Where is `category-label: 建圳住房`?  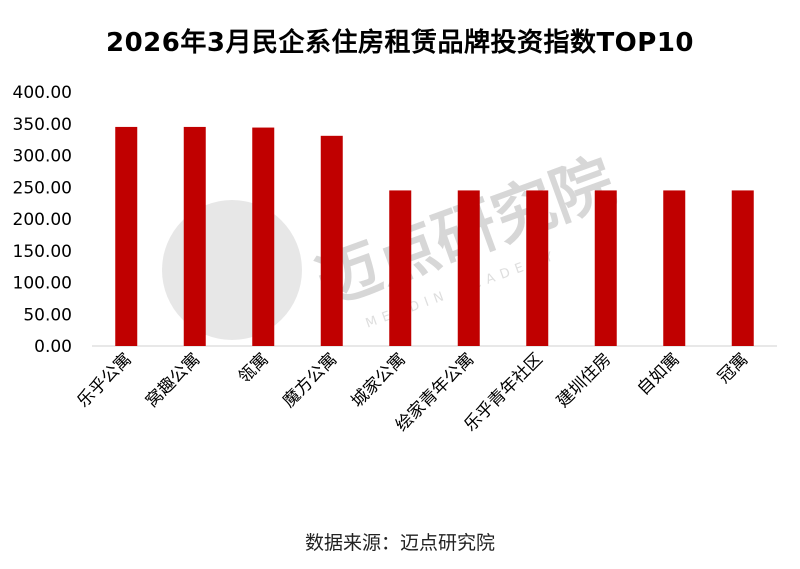 category-label: 建圳住房 is located at coordinates (584, 380).